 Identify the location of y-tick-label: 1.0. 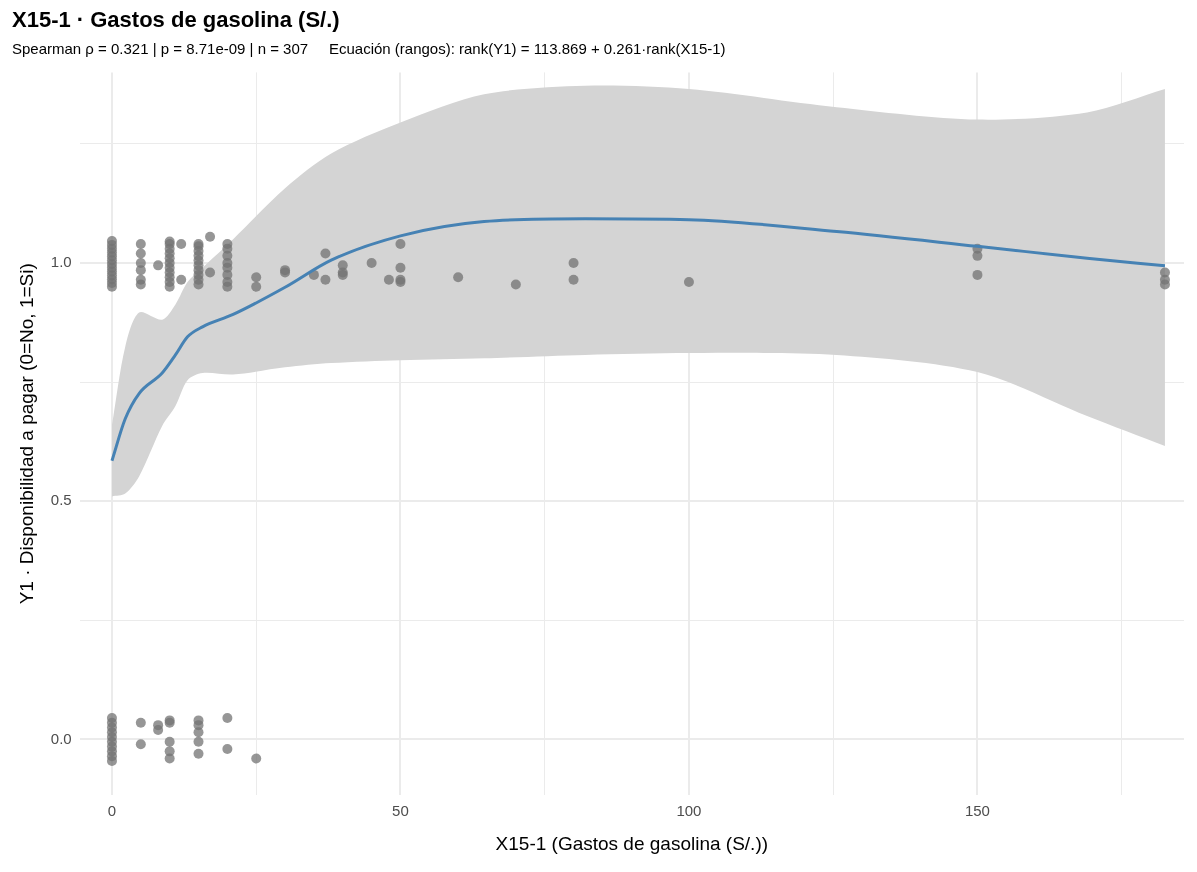
(61, 262).